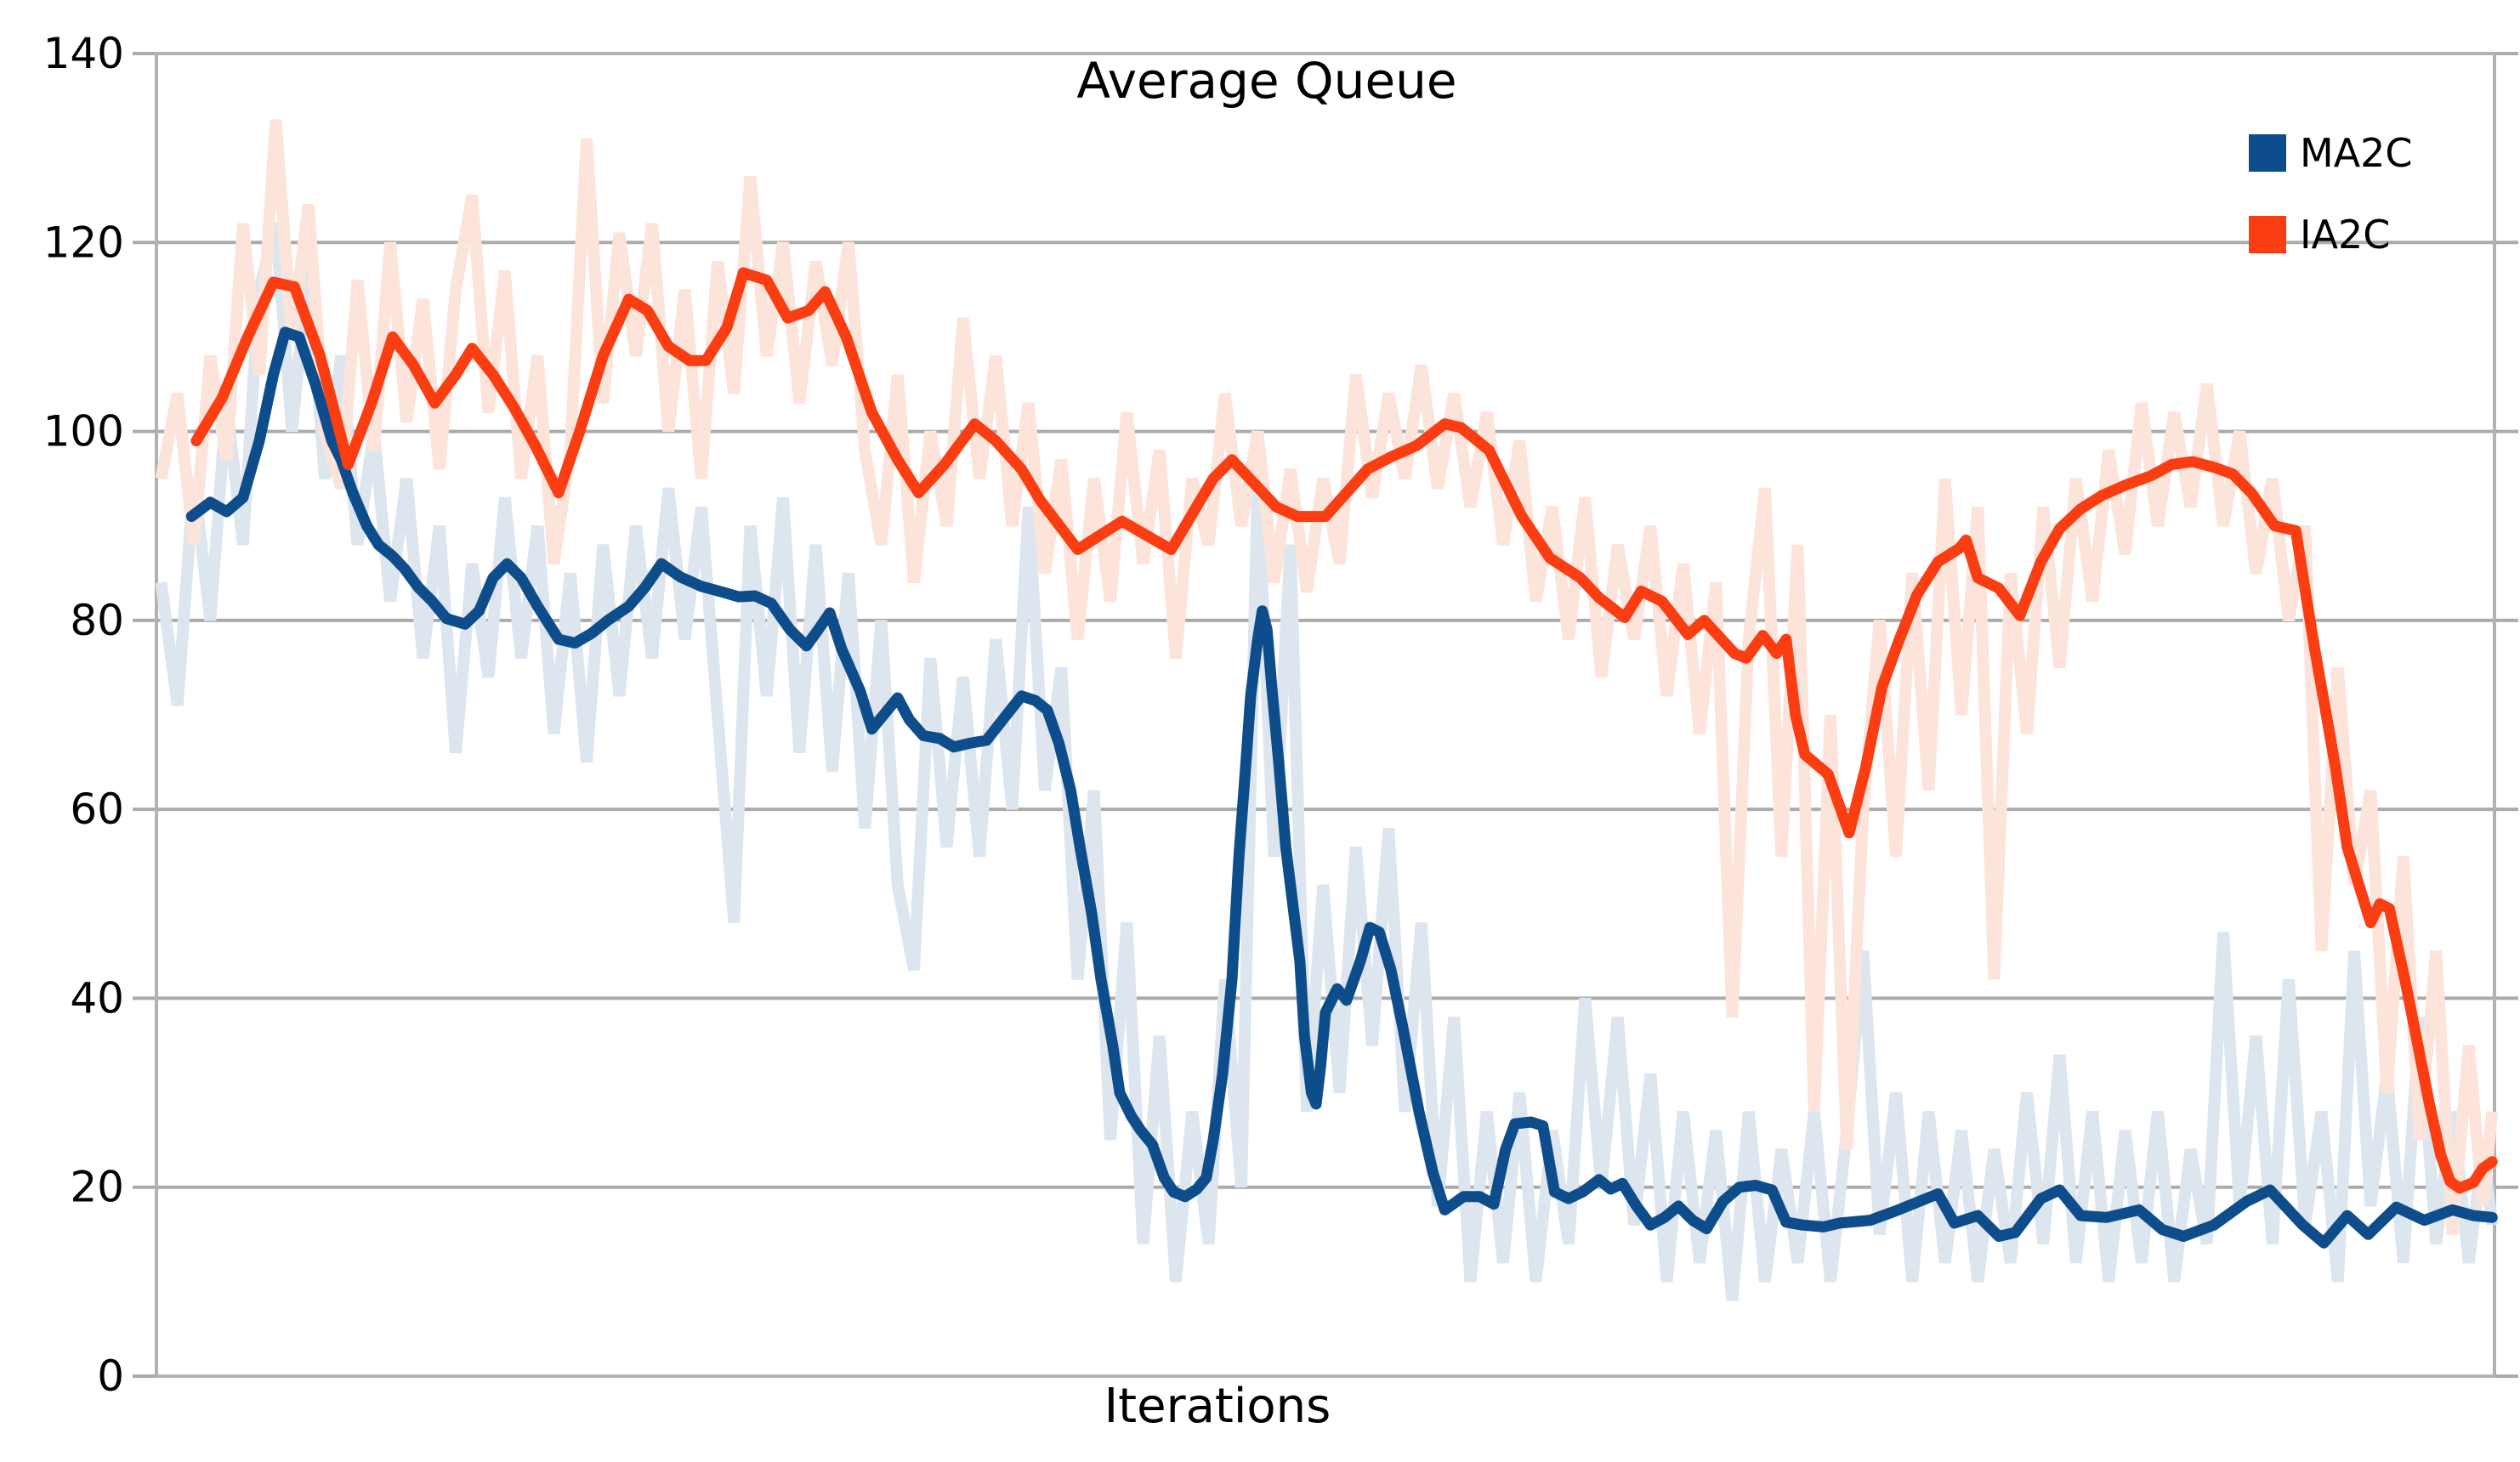 The image size is (2520, 1462). I want to click on chart-title: Average Queue, so click(1267, 81).